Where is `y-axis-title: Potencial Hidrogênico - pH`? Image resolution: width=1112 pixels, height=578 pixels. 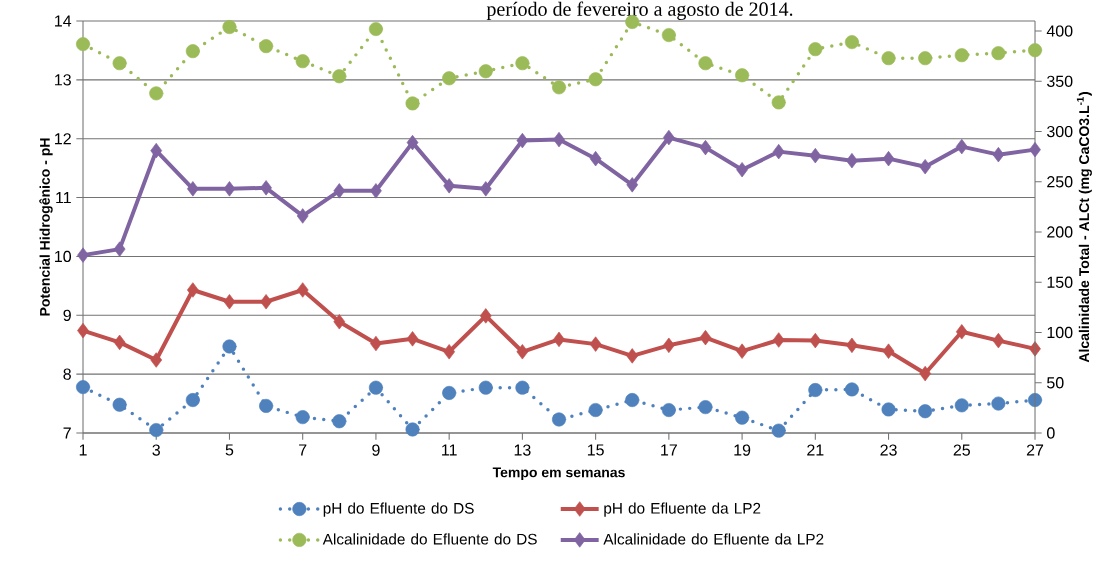 y-axis-title: Potencial Hidrogênico - pH is located at coordinates (46, 227).